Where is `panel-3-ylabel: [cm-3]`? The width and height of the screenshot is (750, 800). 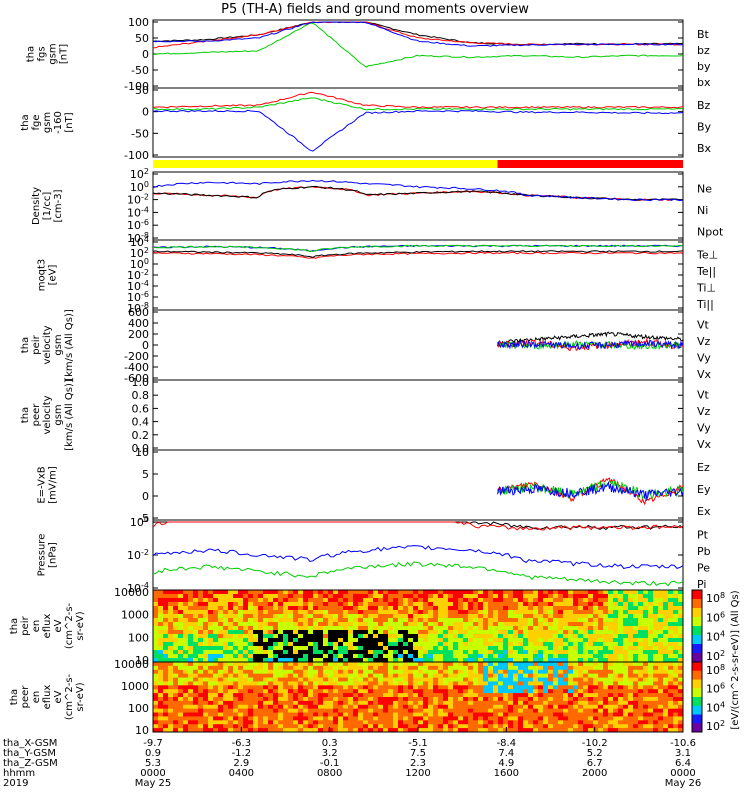
panel-3-ylabel: [cm-3] is located at coordinates (58, 205).